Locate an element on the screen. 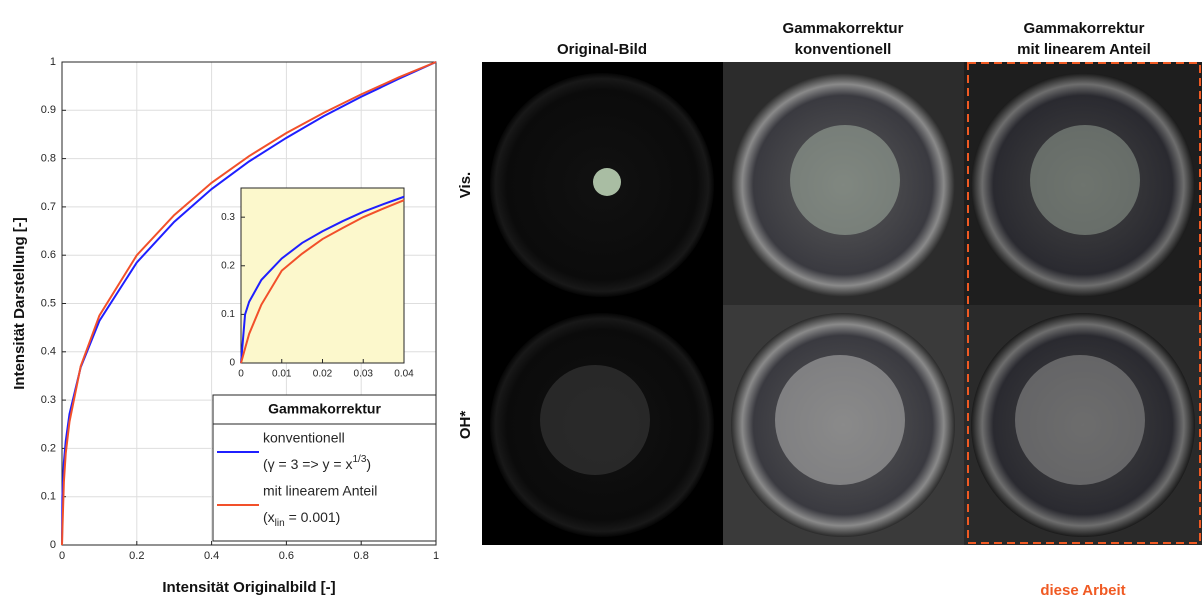 Image resolution: width=1202 pixels, height=598 pixels. legend-detail-part: ) is located at coordinates (368, 464).